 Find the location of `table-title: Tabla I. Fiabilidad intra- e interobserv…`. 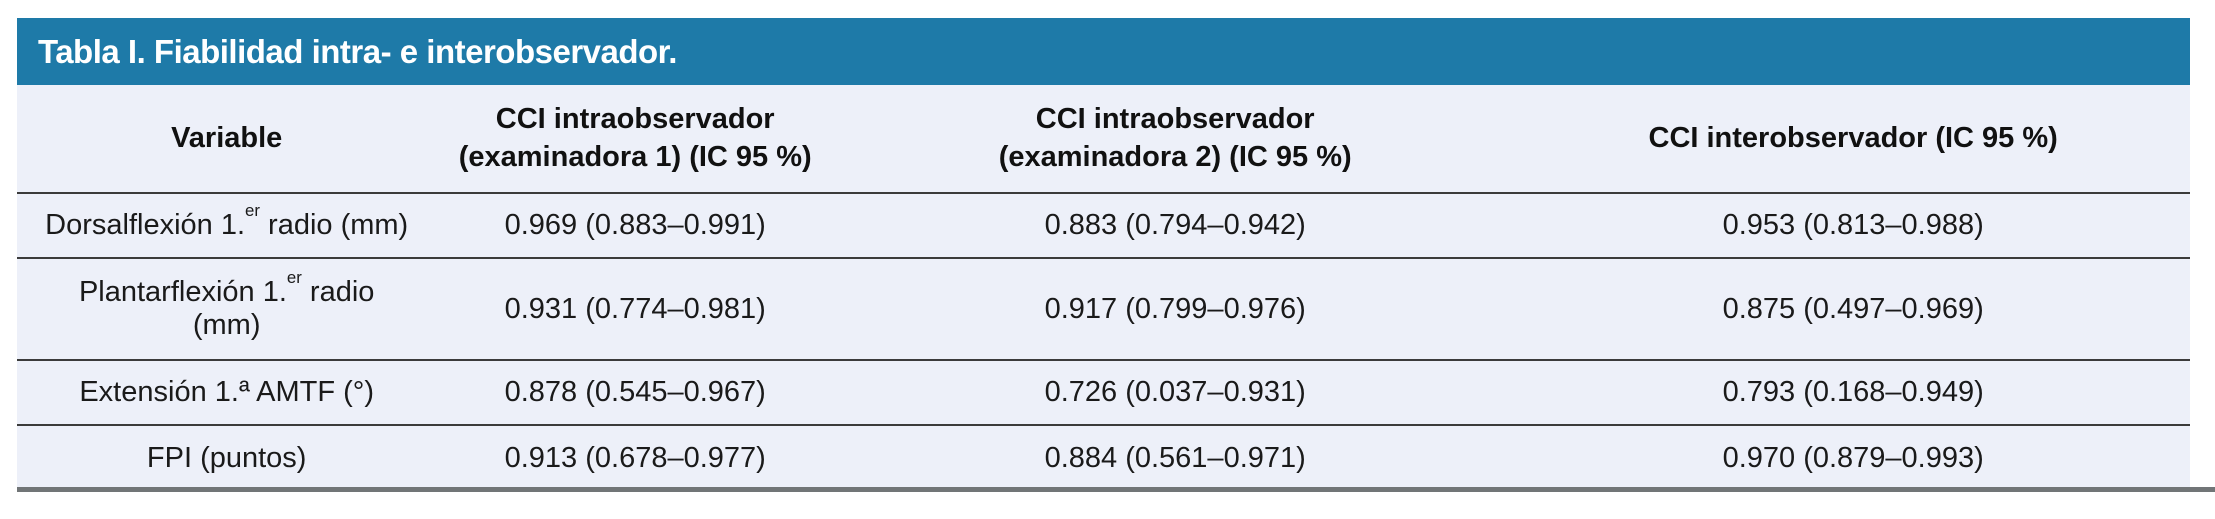

table-title: Tabla I. Fiabilidad intra- e interobserv… is located at coordinates (357, 51).